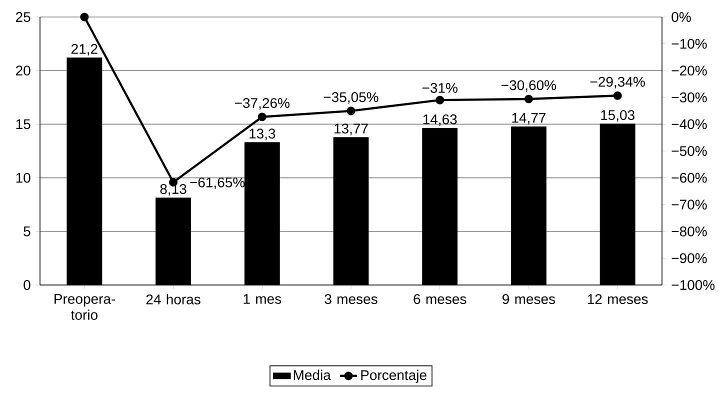  What do you see at coordinates (689, 231) in the screenshot?
I see `y2-tick-label: −80%` at bounding box center [689, 231].